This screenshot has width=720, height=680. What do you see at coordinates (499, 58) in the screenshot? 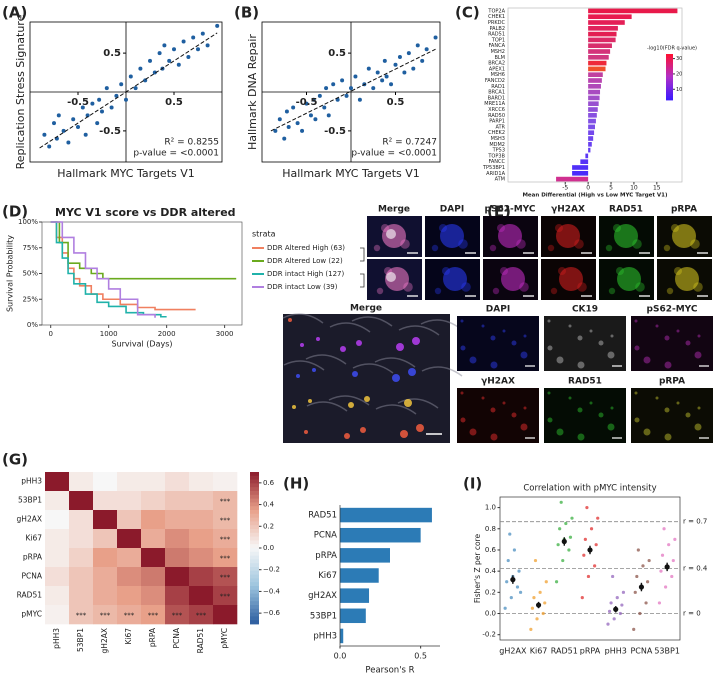
I see `category-label: BLM` at bounding box center [499, 58].